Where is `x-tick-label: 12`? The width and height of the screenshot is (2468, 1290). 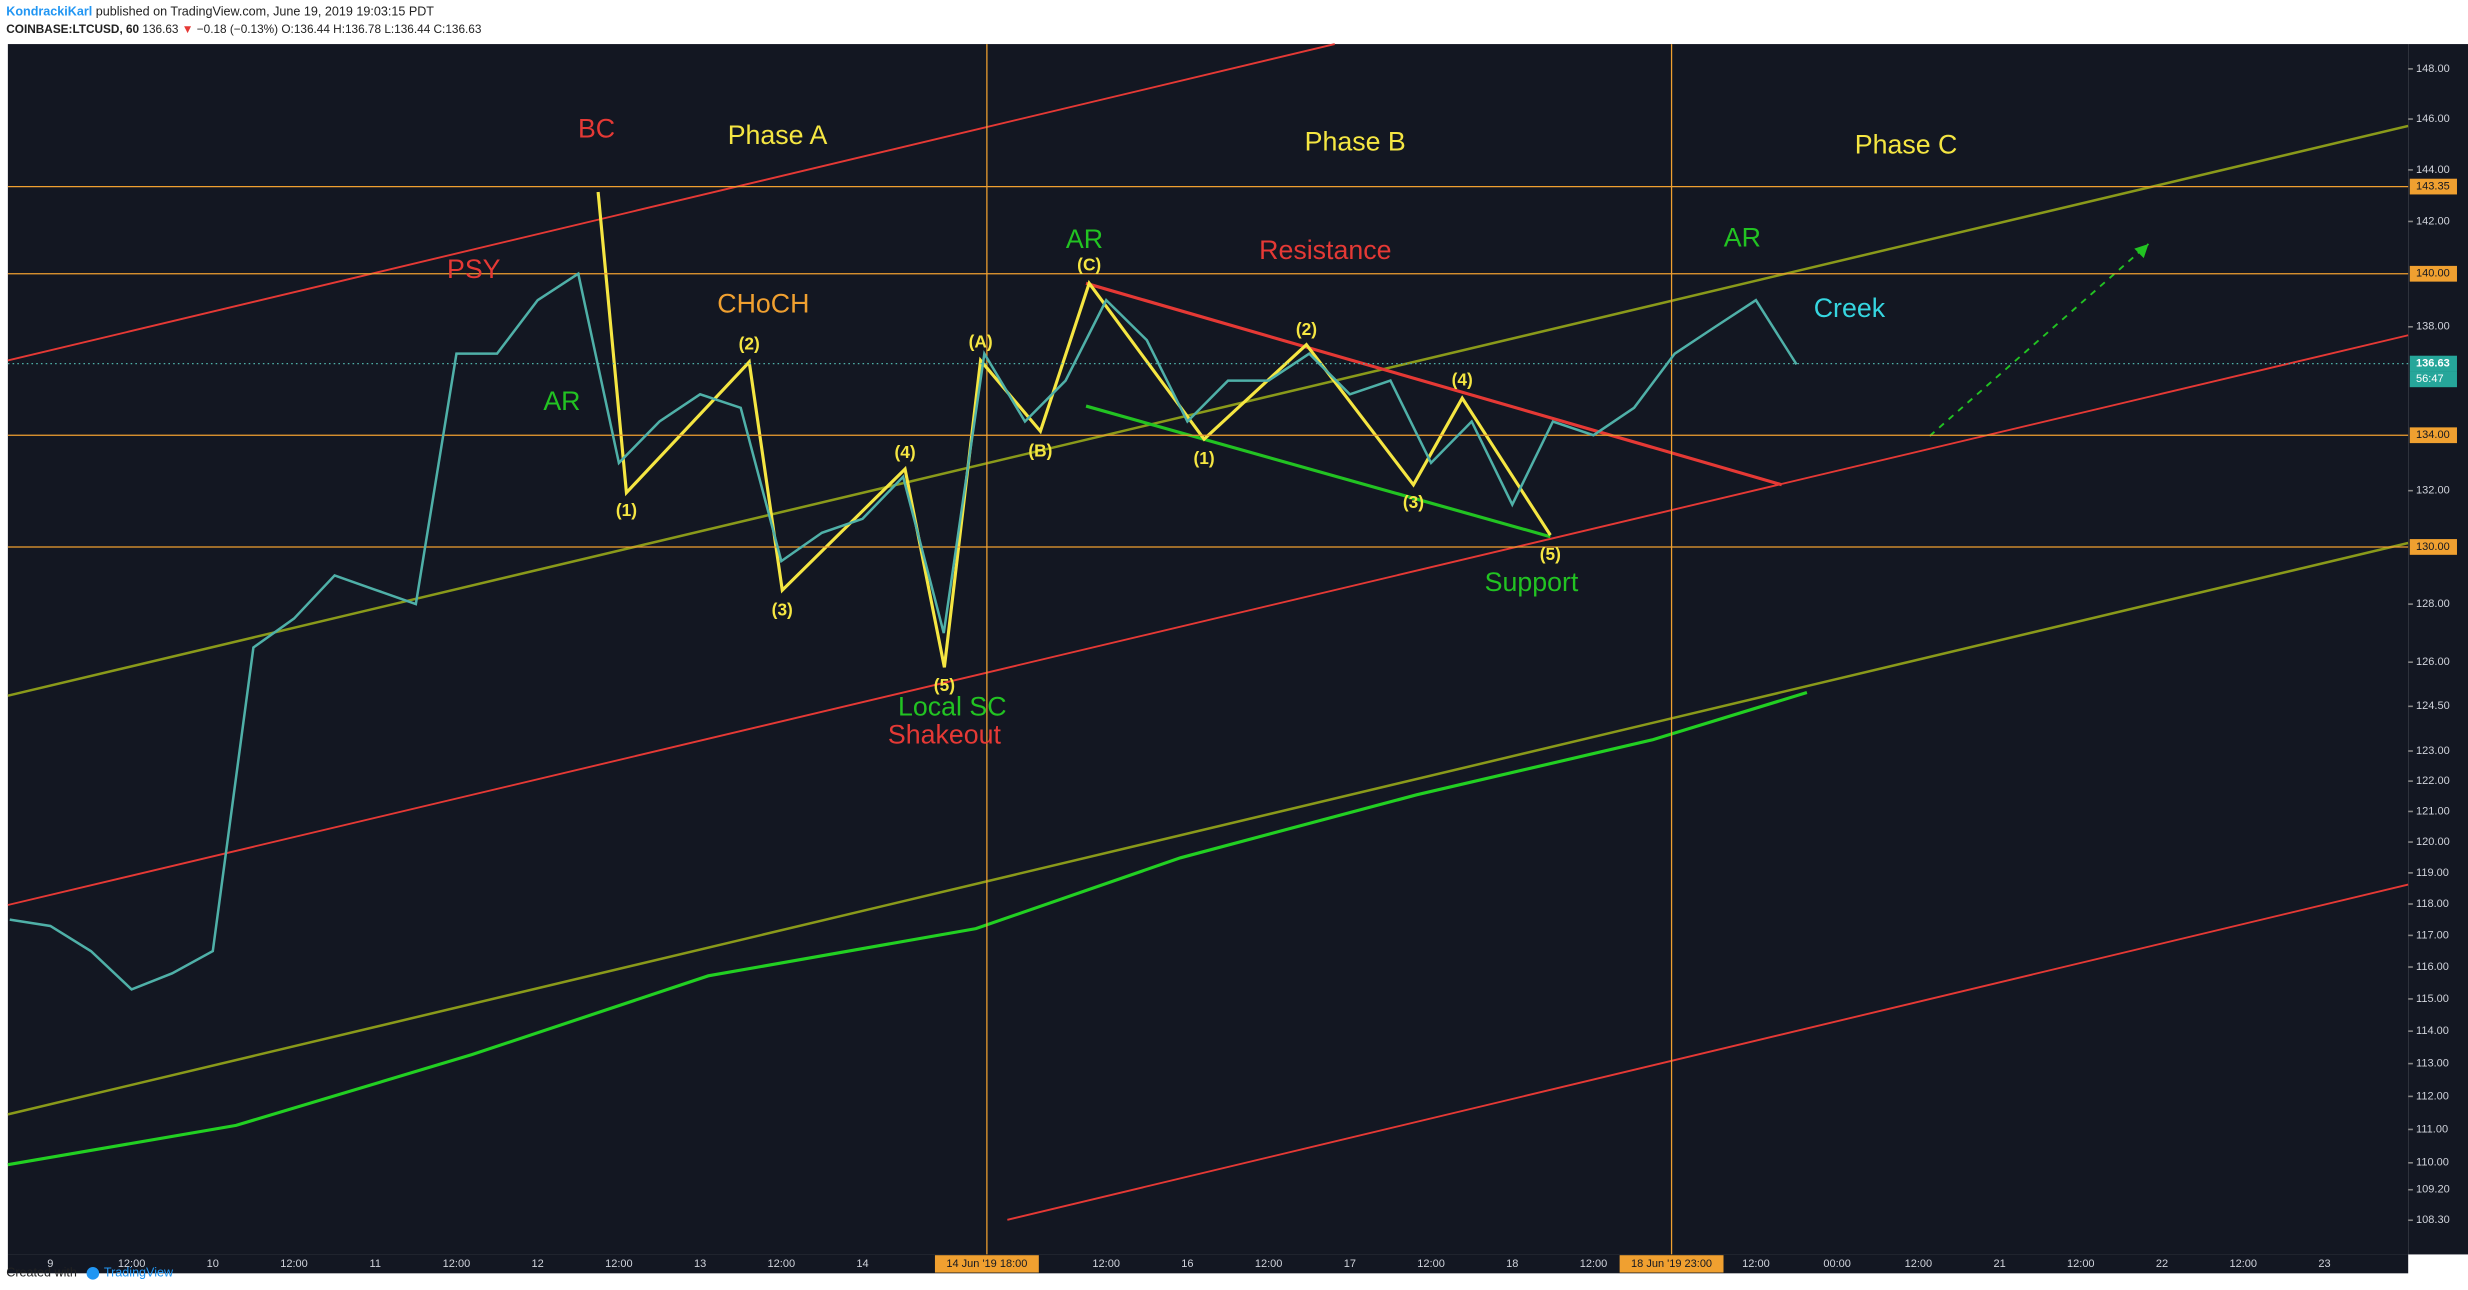 x-tick-label: 12 is located at coordinates (538, 1264).